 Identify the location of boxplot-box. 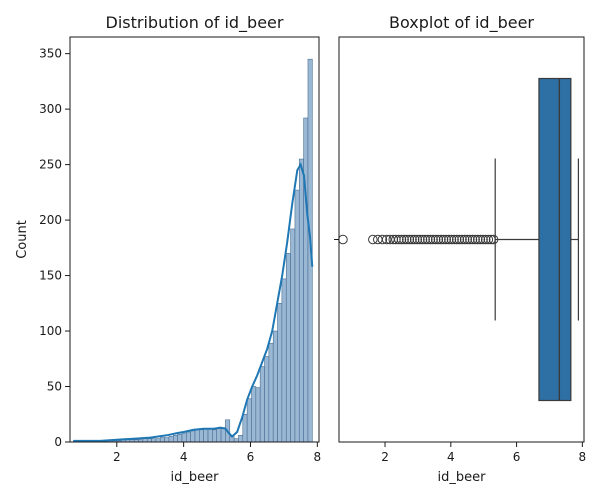
(555, 239).